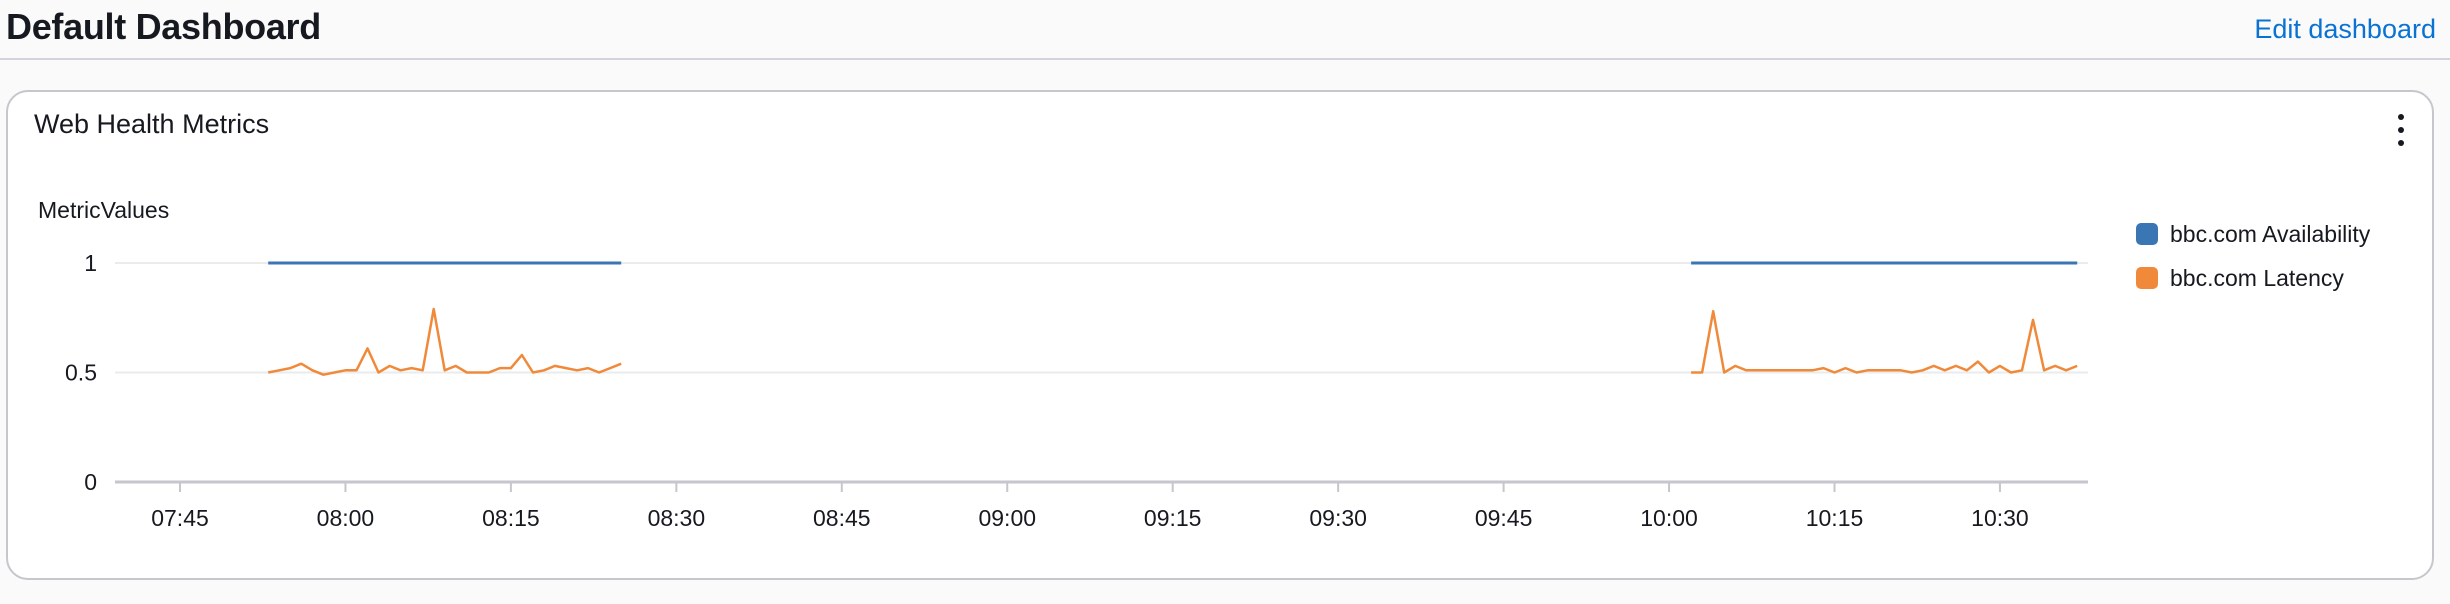  I want to click on legend-item-availability: bbc.com Availability, so click(2253, 234).